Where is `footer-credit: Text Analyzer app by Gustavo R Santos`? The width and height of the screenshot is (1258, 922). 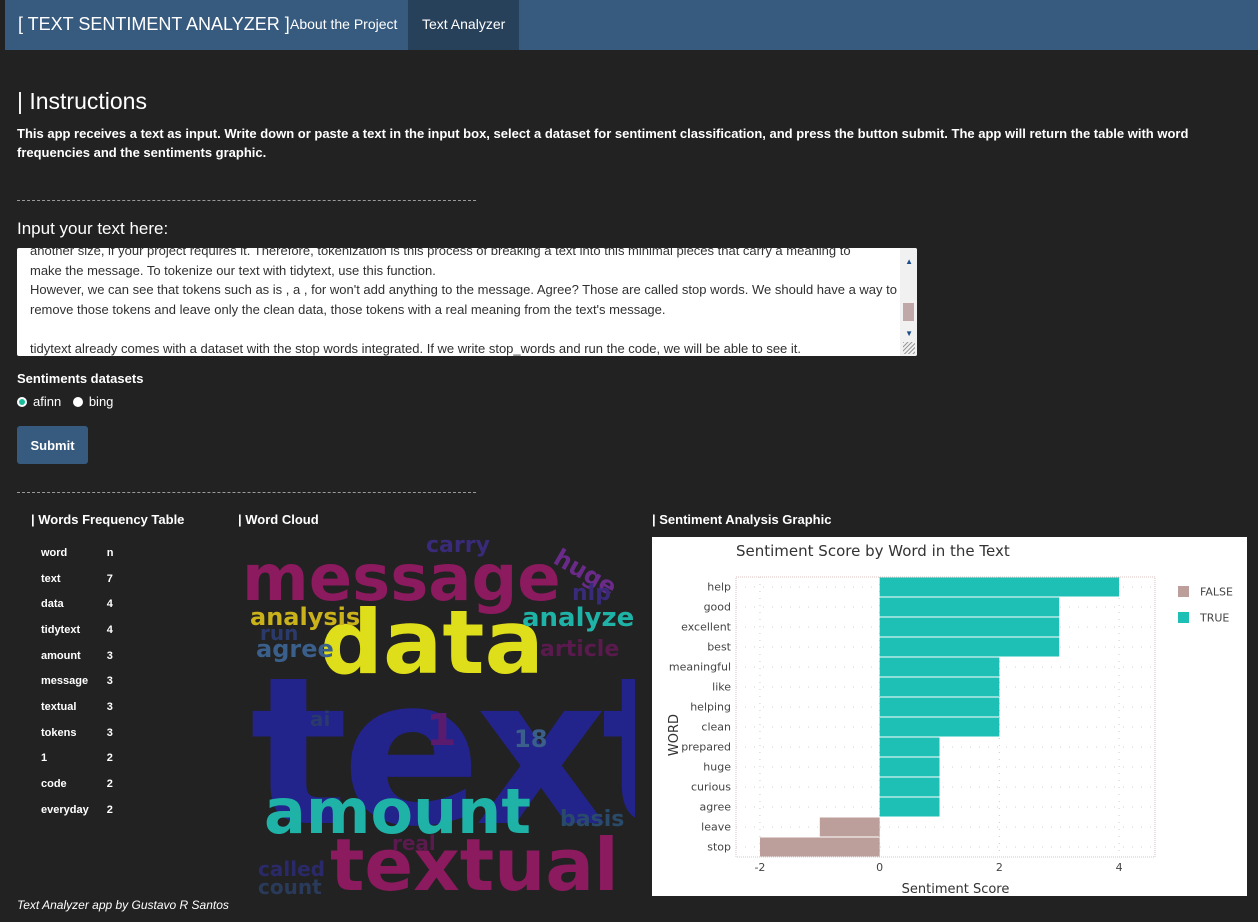
footer-credit: Text Analyzer app by Gustavo R Santos is located at coordinates (123, 905).